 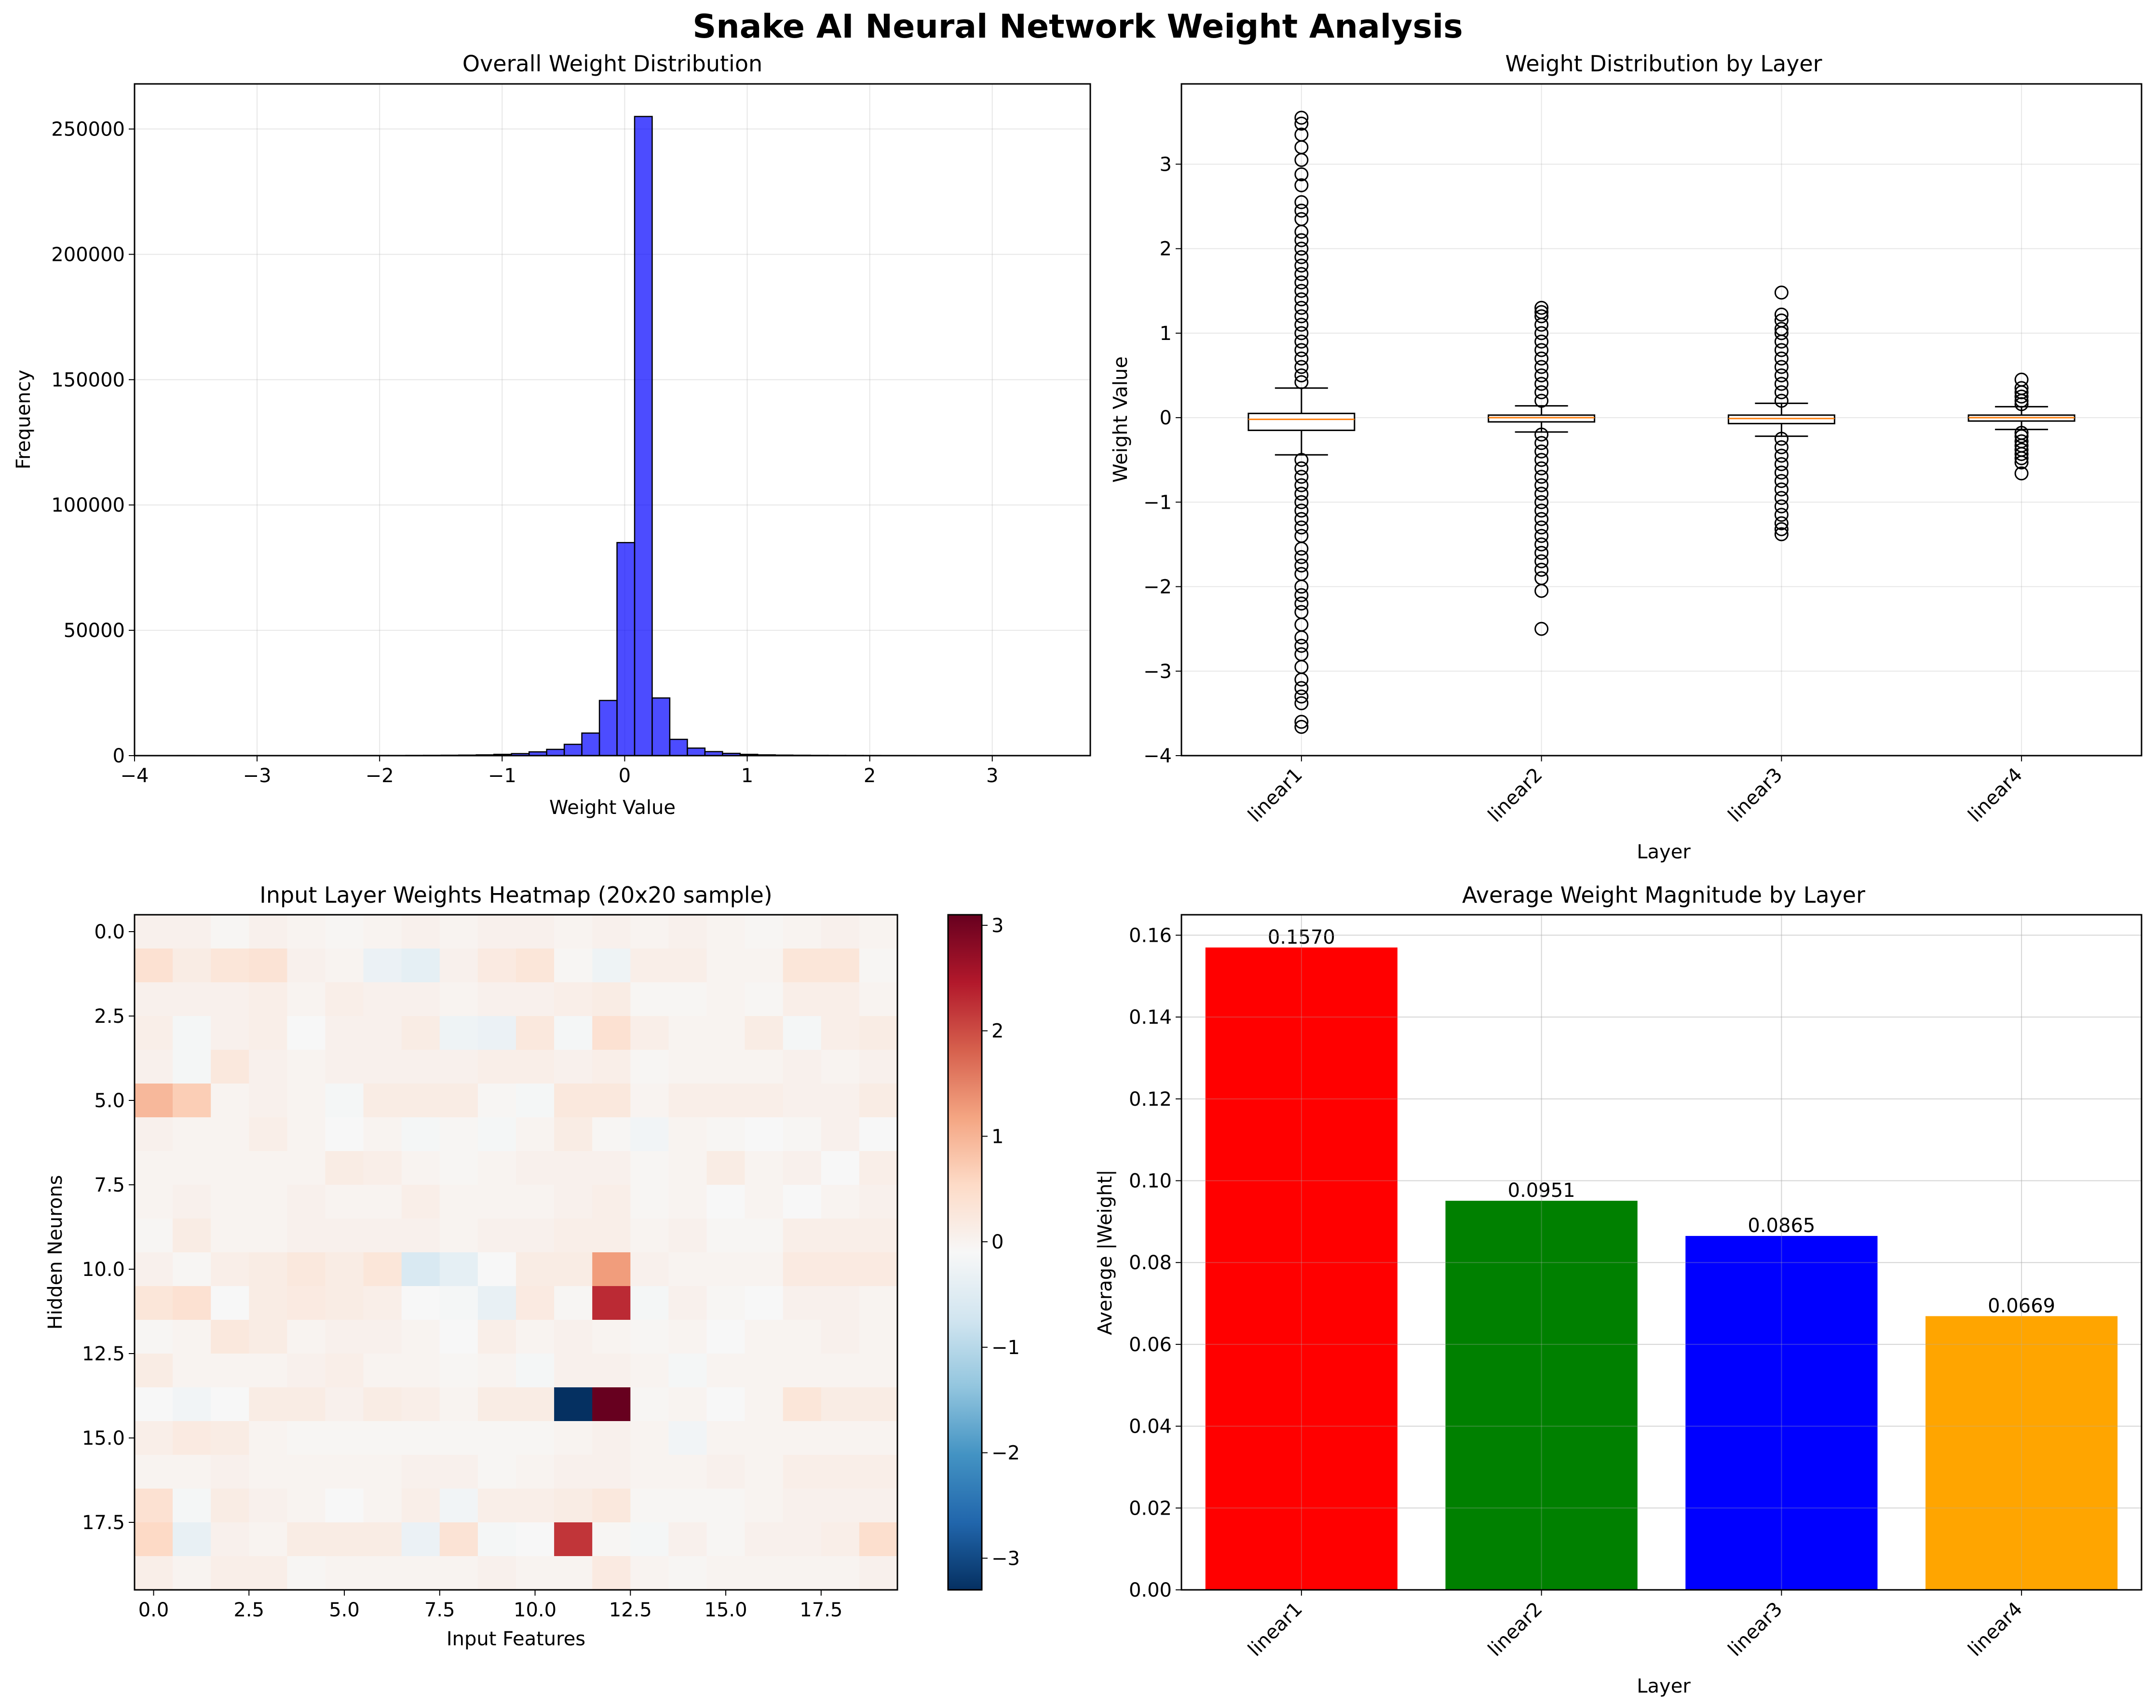 I want to click on colorbar-tick-label: −1, so click(x=1006, y=1348).